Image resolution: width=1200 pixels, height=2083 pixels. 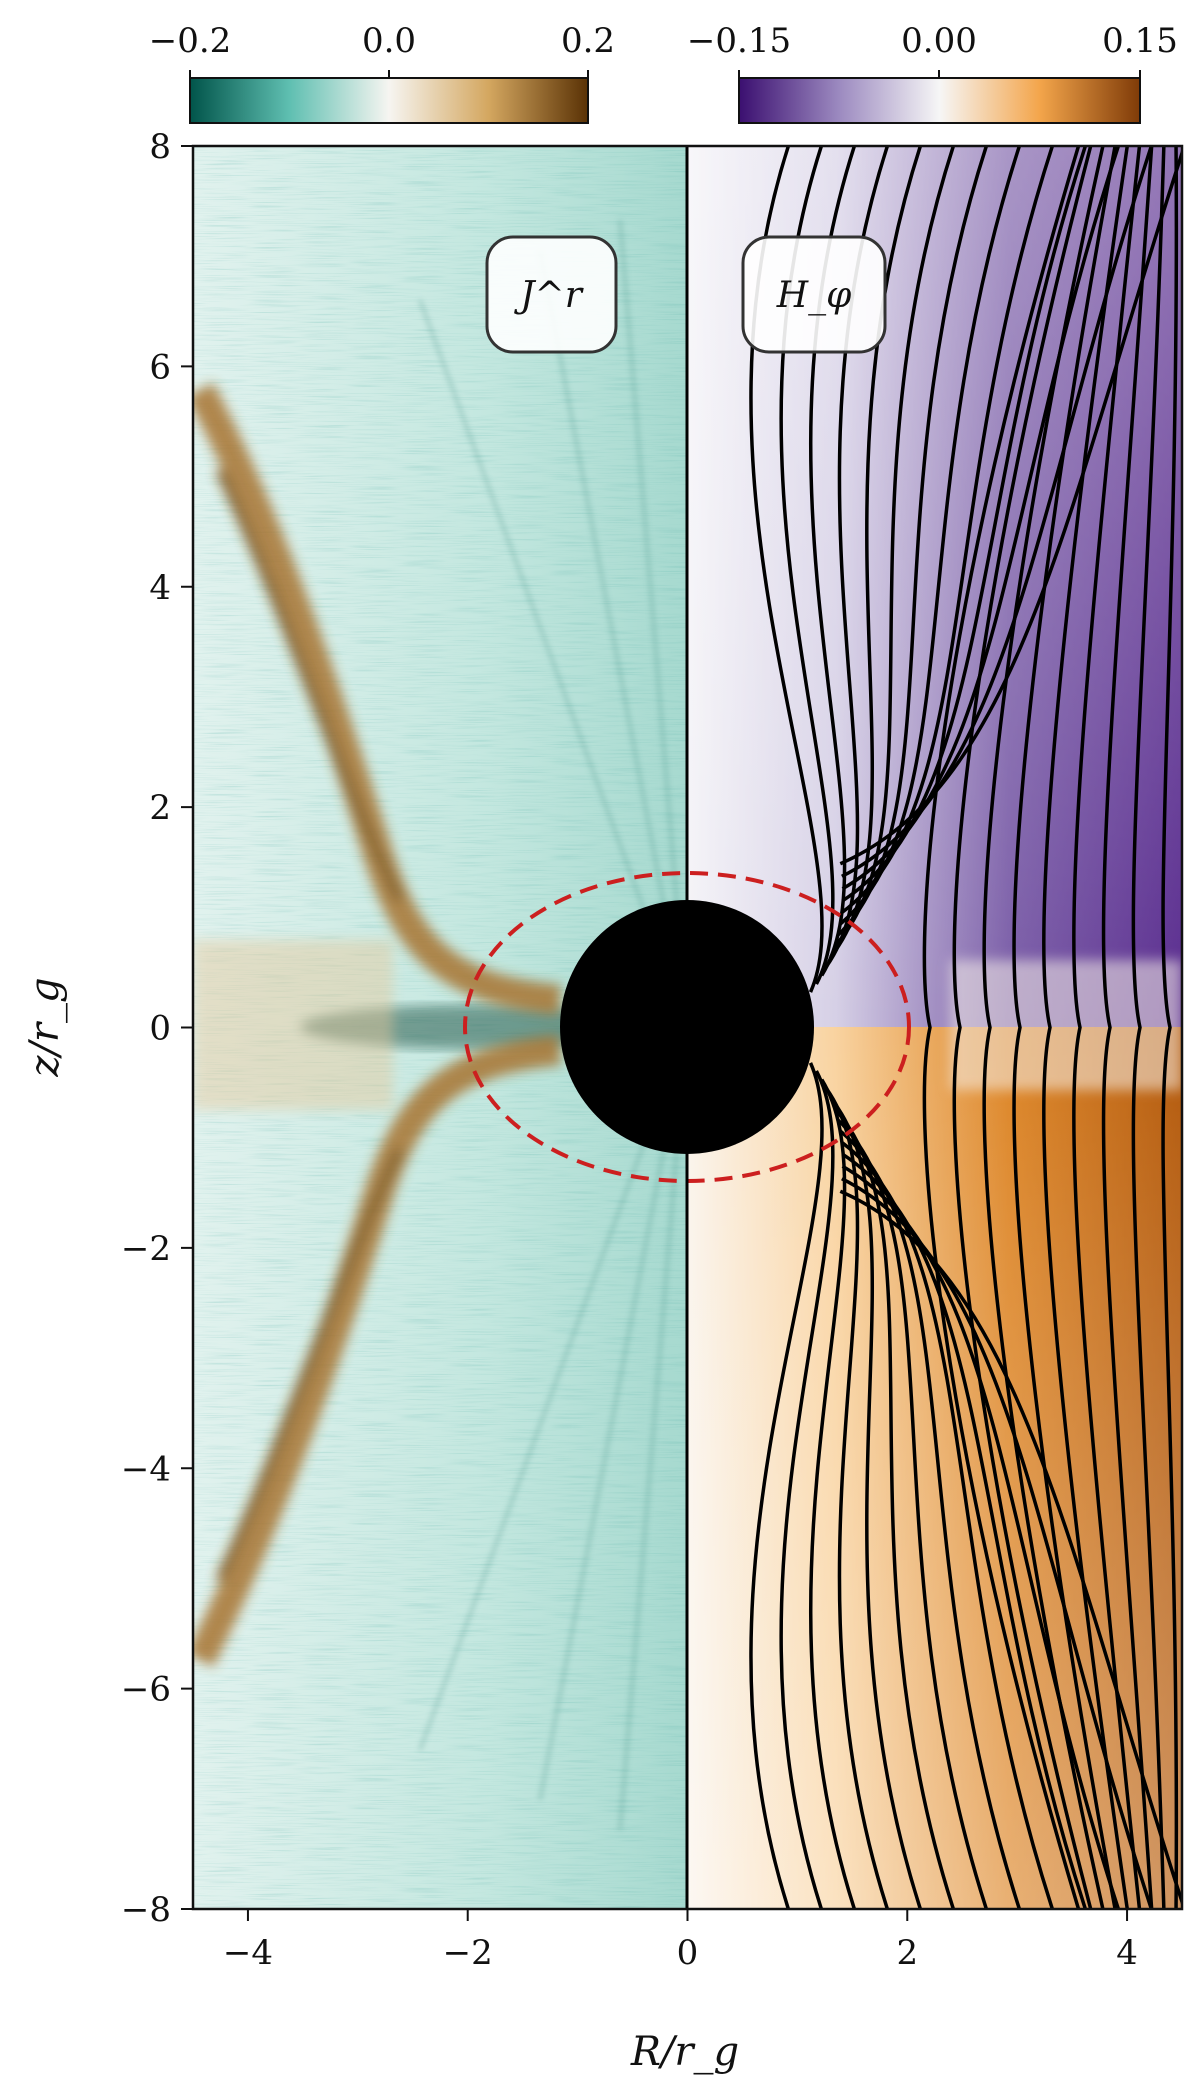 I want to click on y-tick-label: 6, so click(x=160, y=367).